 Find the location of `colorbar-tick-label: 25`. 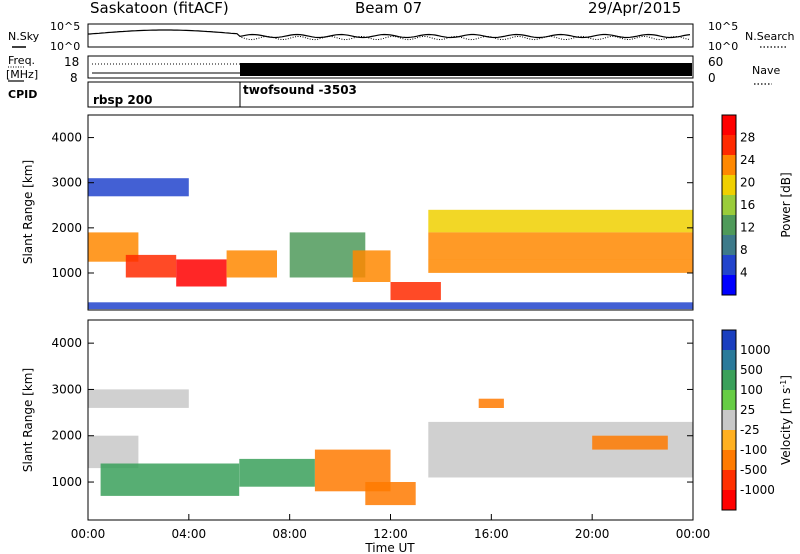

colorbar-tick-label: 25 is located at coordinates (747, 410).